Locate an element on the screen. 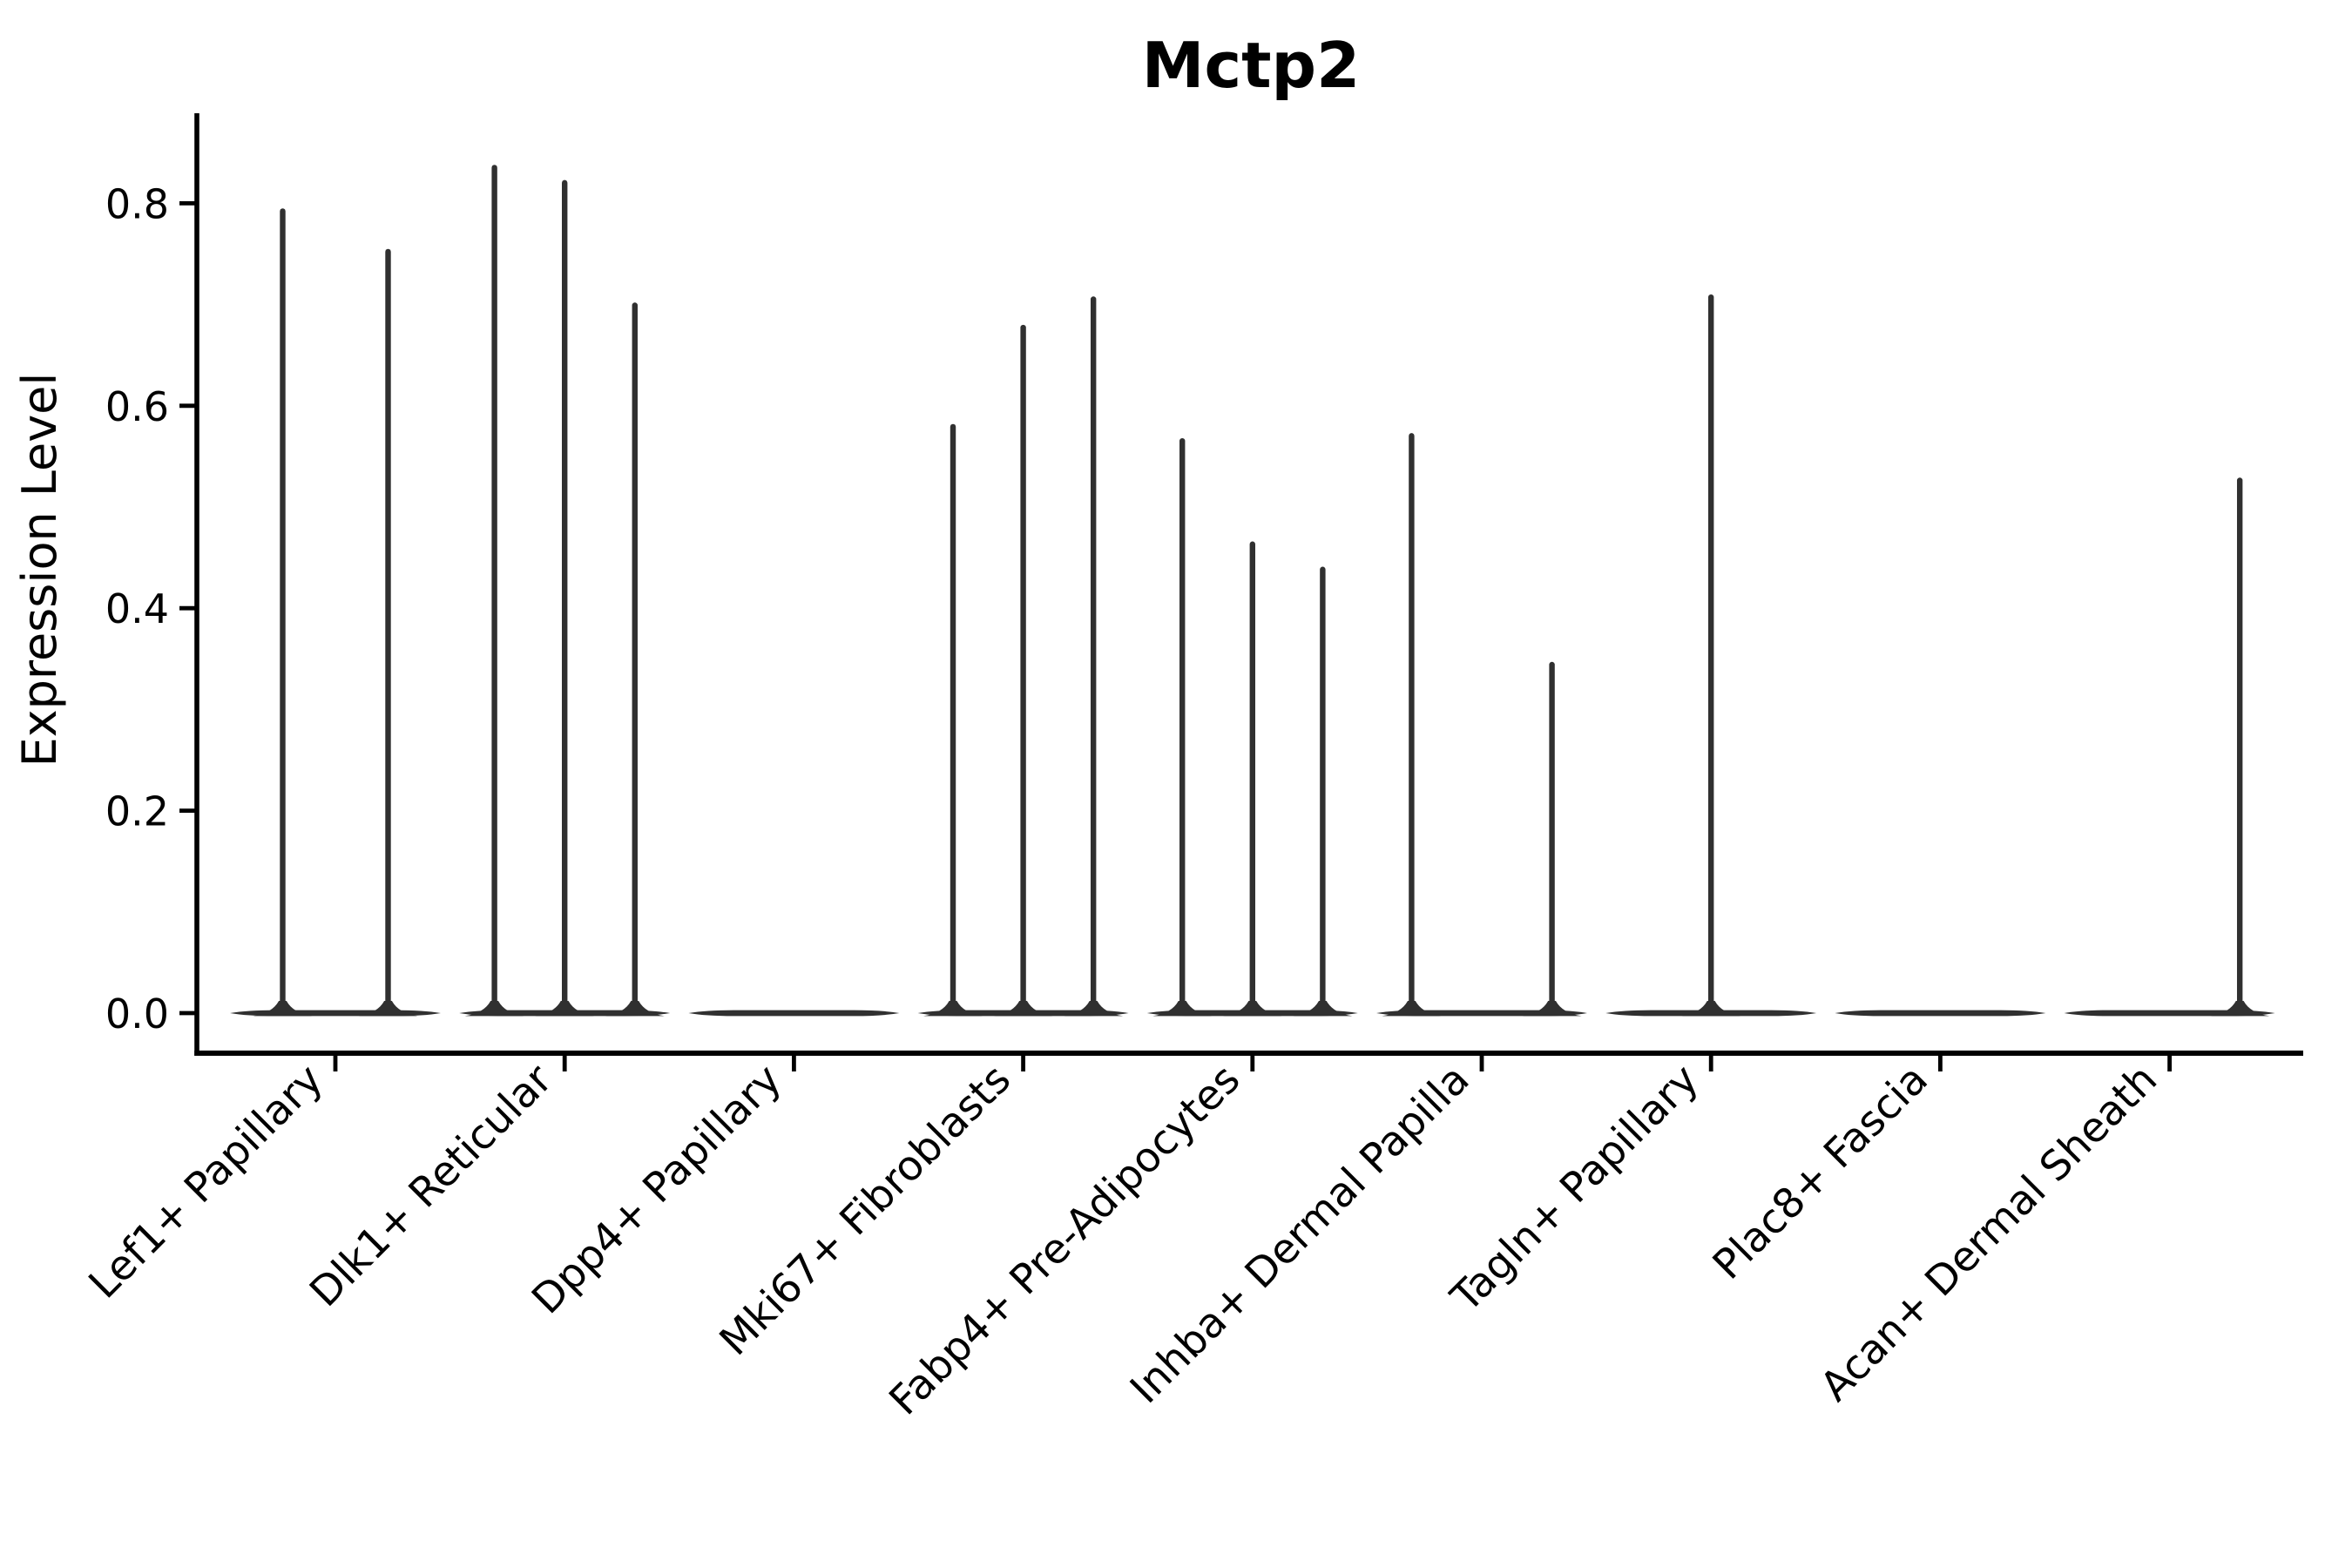 The width and height of the screenshot is (2352, 1568). y-tick-label: 0.6 is located at coordinates (137, 406).